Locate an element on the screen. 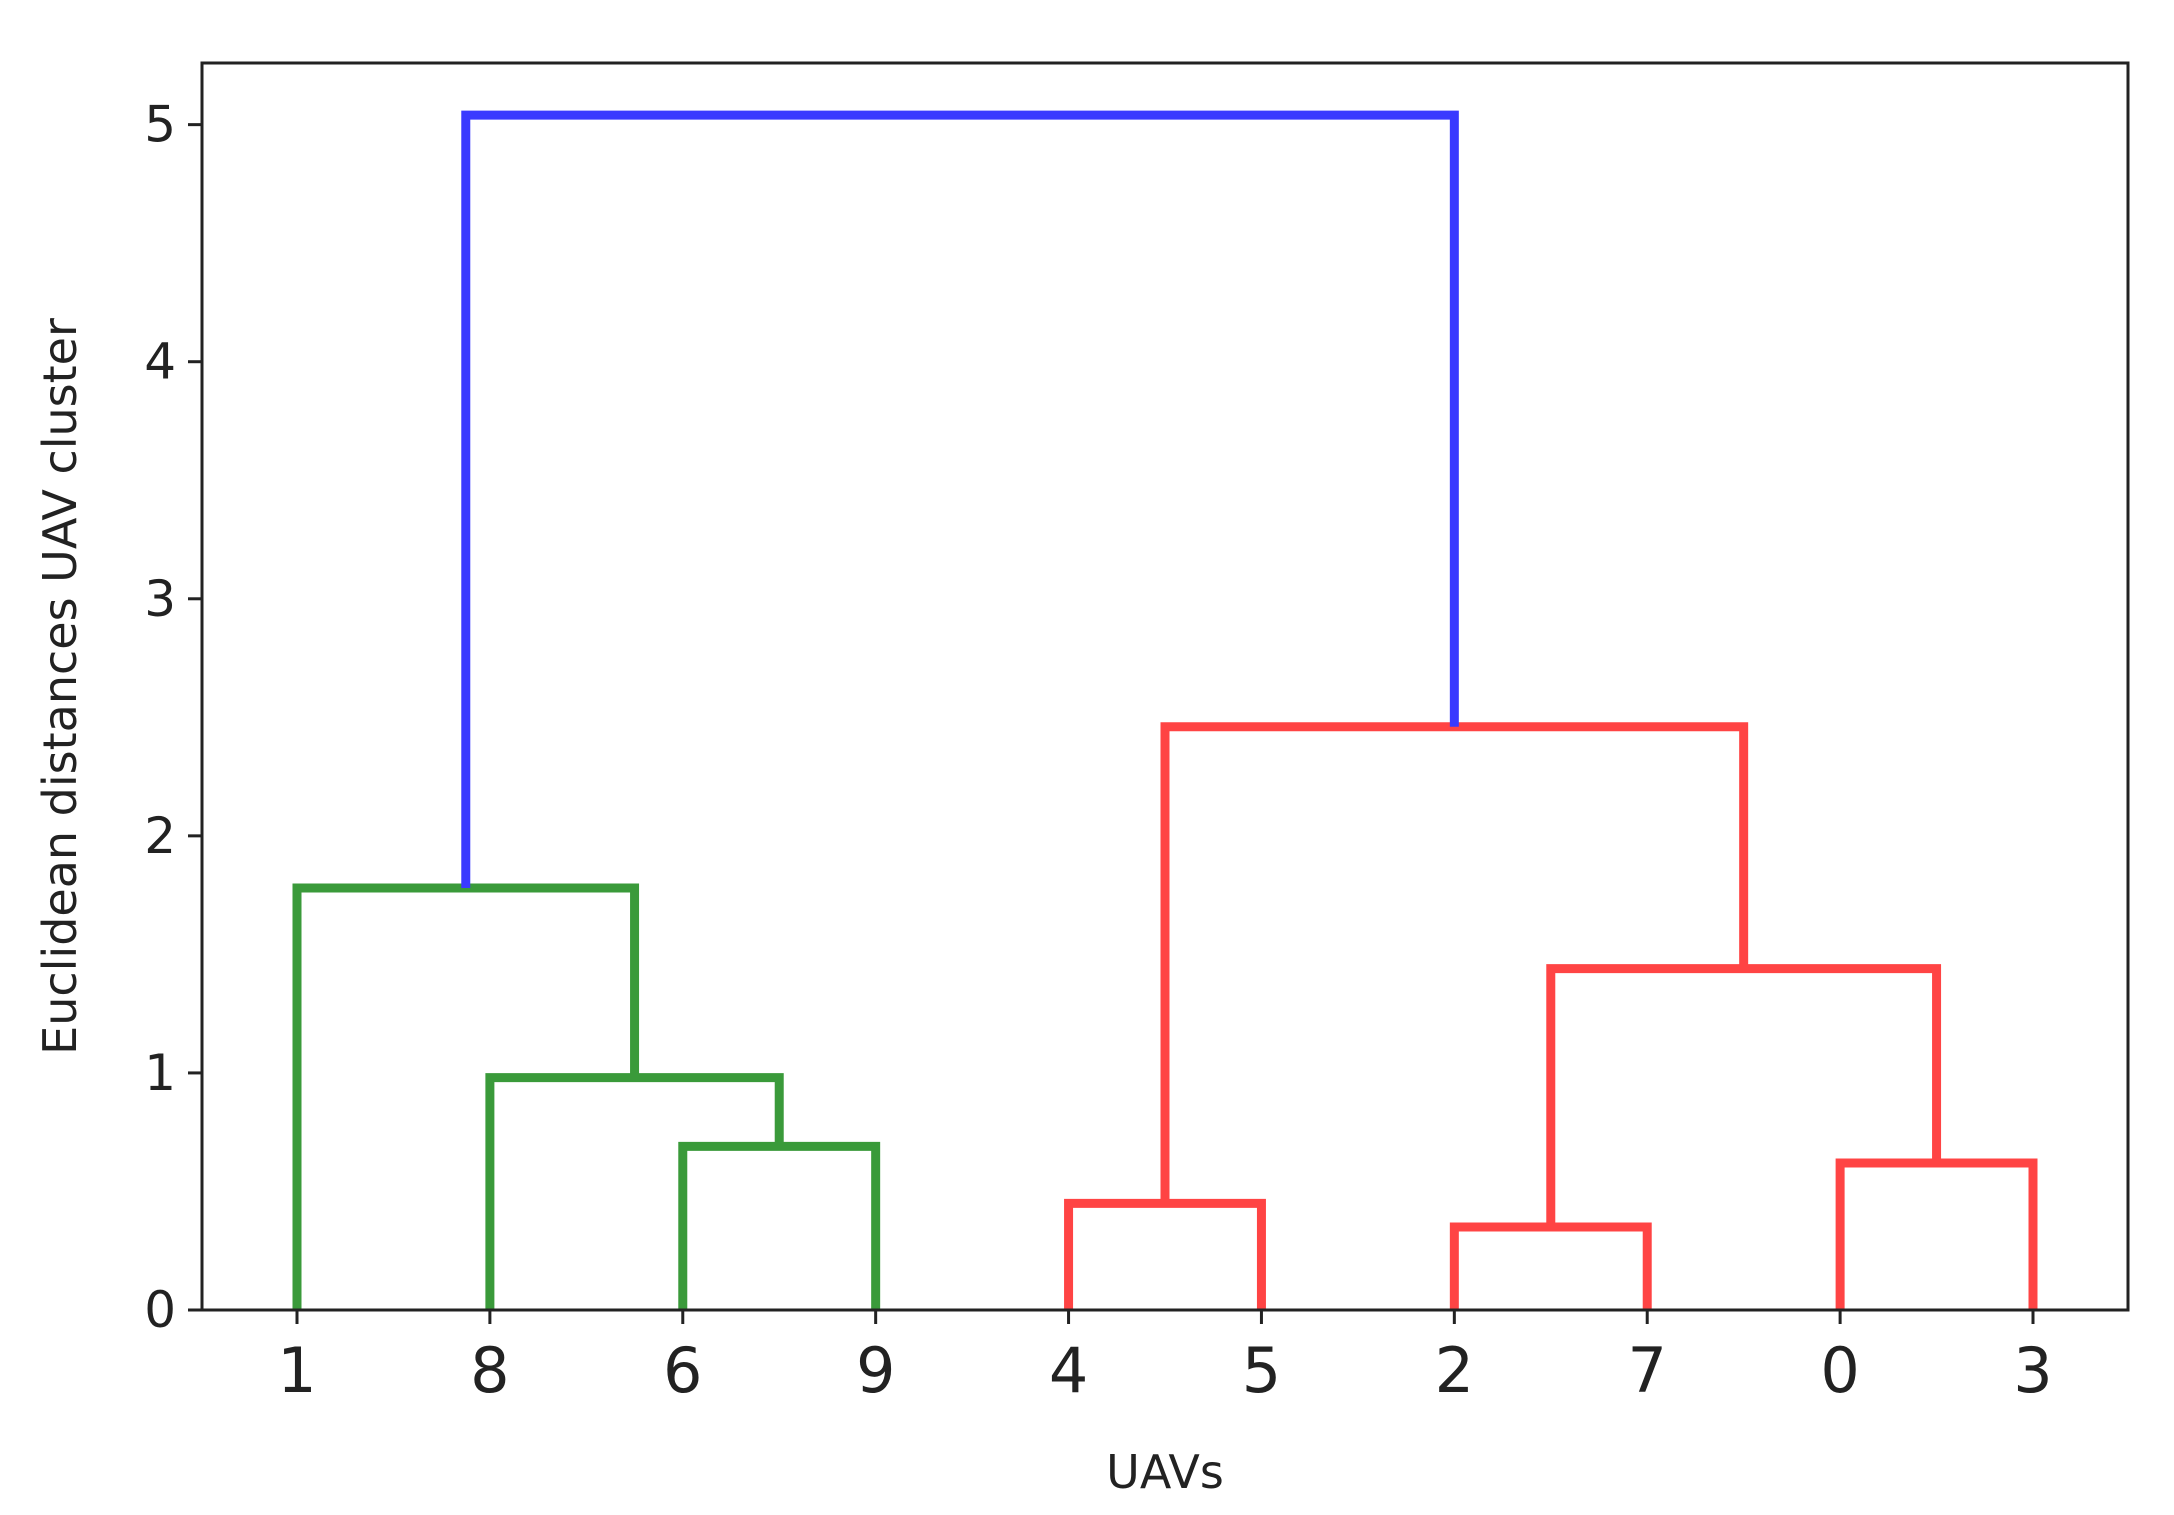 The image size is (2174, 1515). y-tick-label: 2 is located at coordinates (160, 836).